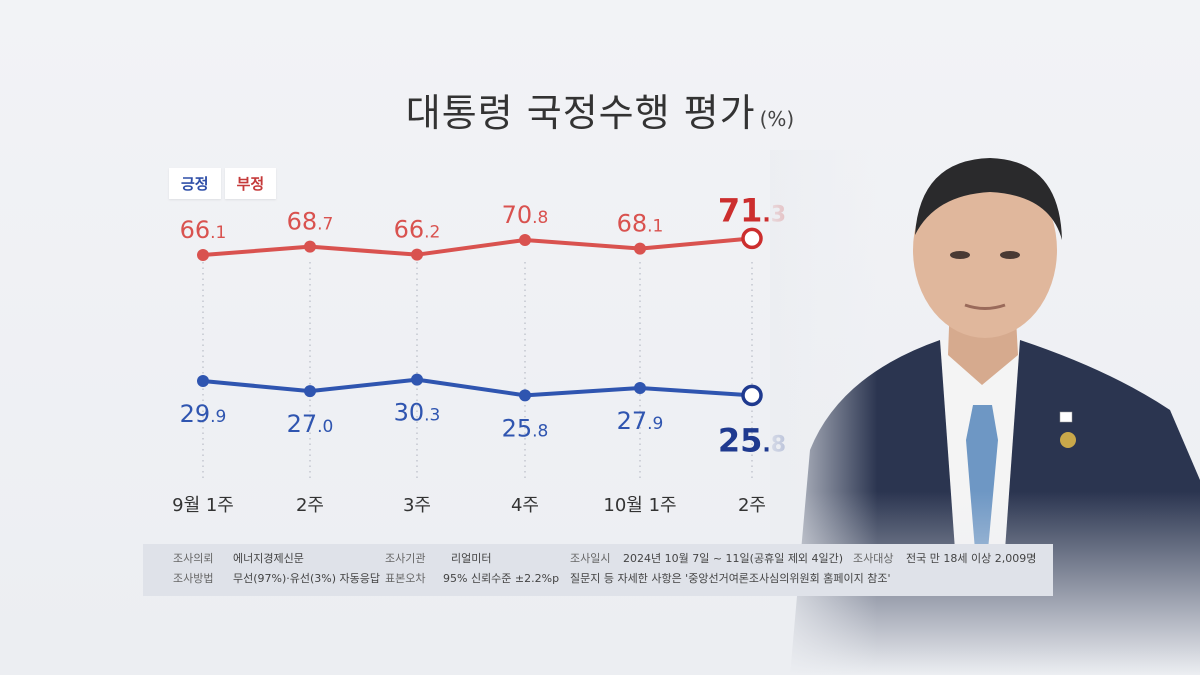 This screenshot has width=1200, height=675. Describe the element at coordinates (752, 238) in the screenshot. I see `negative-point-last` at that location.